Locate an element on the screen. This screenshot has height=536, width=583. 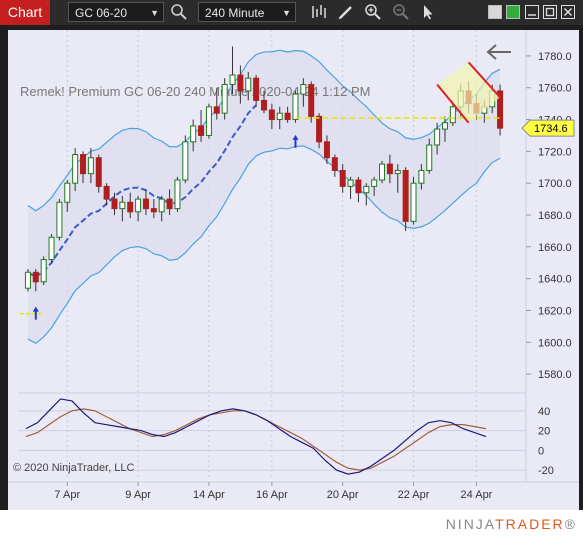
osc-tick-label: 20 is located at coordinates (544, 432).